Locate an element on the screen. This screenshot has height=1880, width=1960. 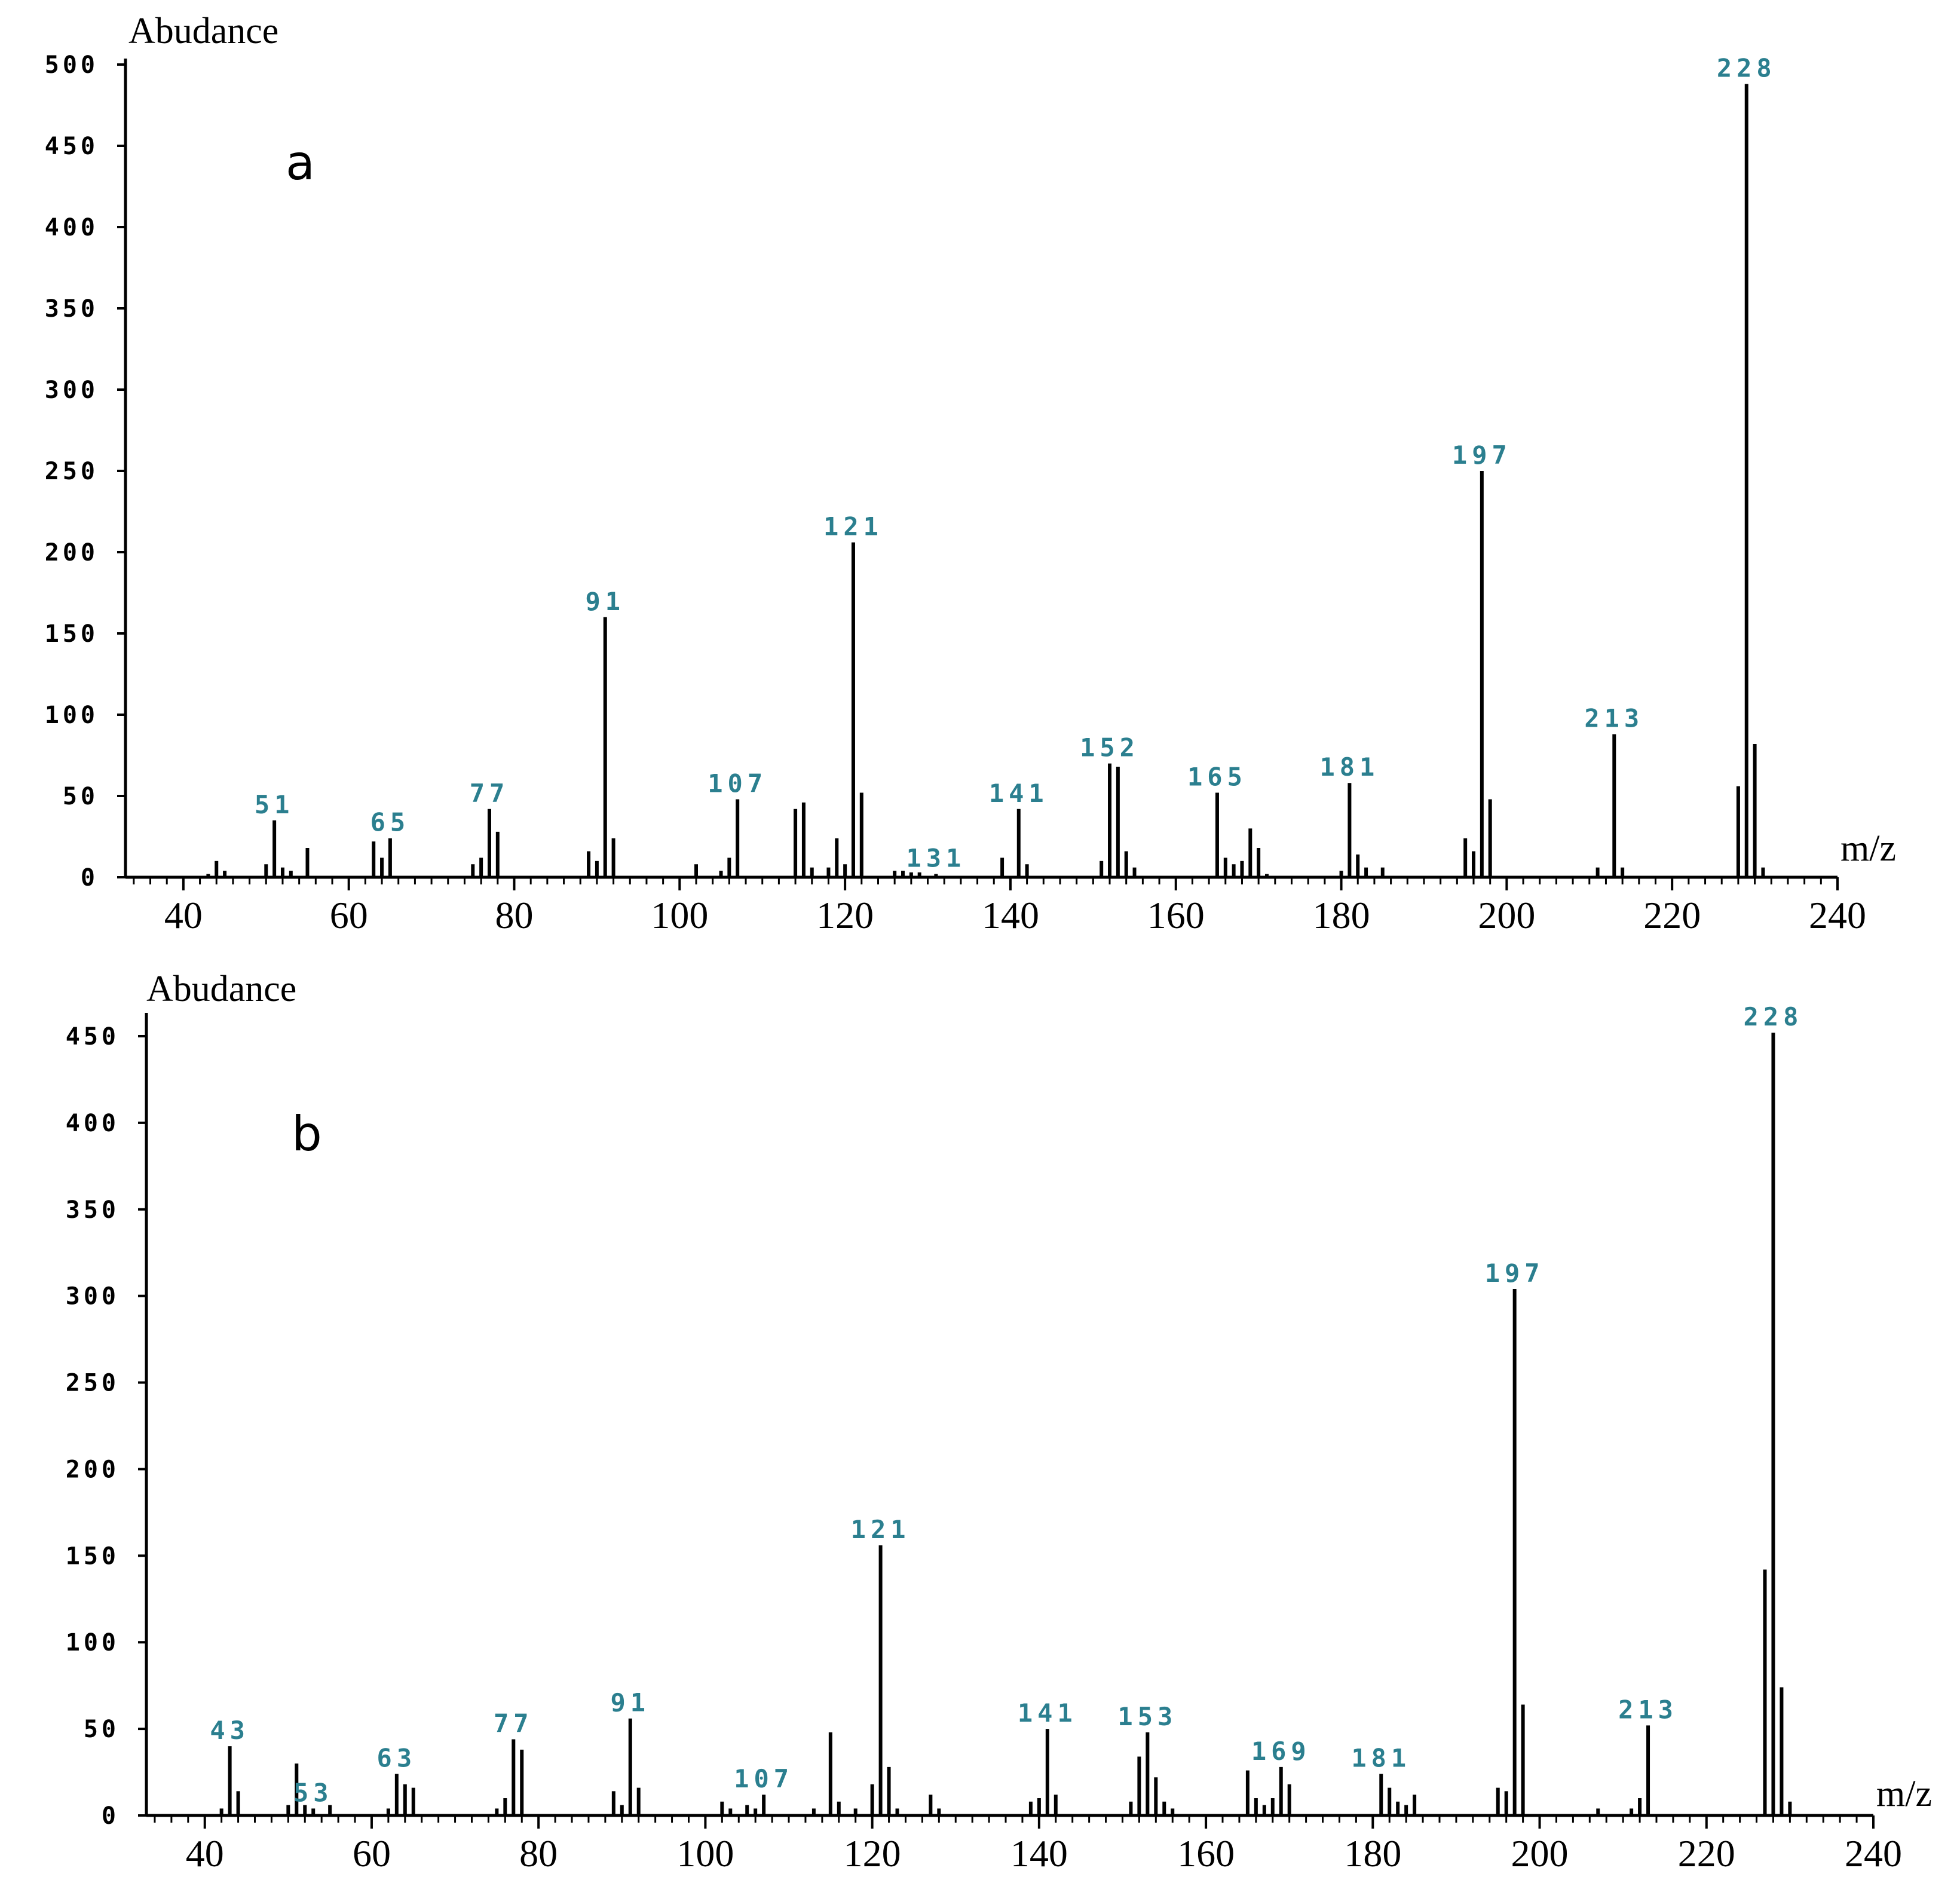
peak-mz-label: 153 is located at coordinates (1147, 1716).